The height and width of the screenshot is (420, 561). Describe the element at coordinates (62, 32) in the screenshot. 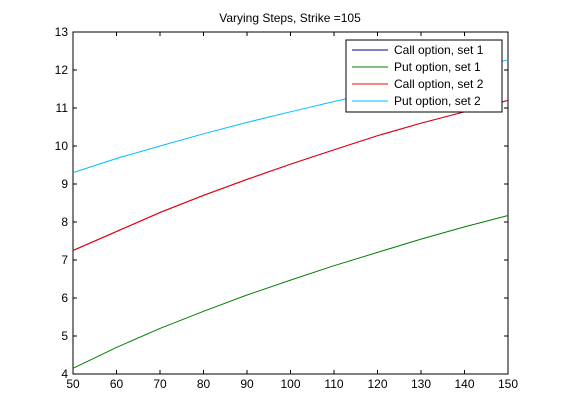

I see `y-tick-label: 13` at that location.